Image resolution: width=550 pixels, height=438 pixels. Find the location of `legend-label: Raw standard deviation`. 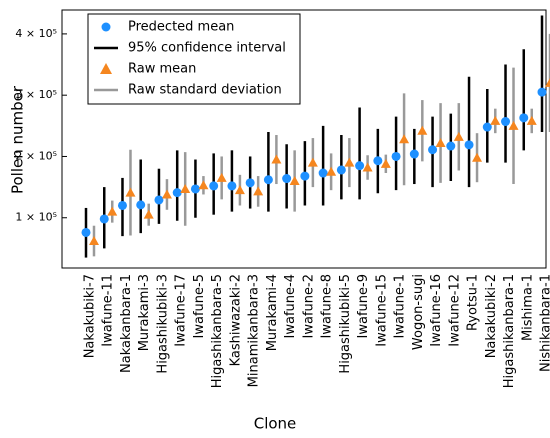

legend-label: Raw standard deviation is located at coordinates (205, 90).